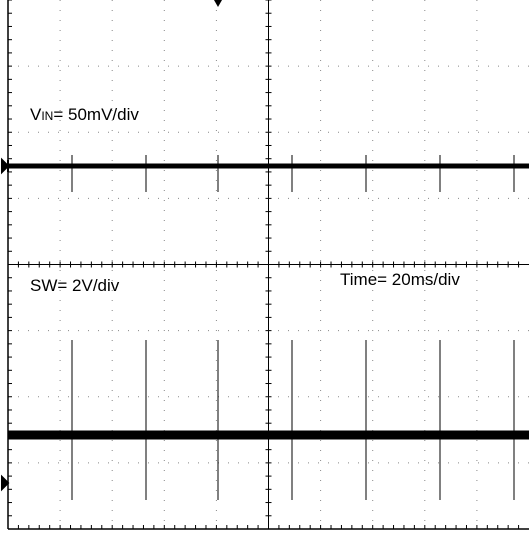 The height and width of the screenshot is (535, 529). I want to click on time-label: Time= 20ms/div, so click(400, 279).